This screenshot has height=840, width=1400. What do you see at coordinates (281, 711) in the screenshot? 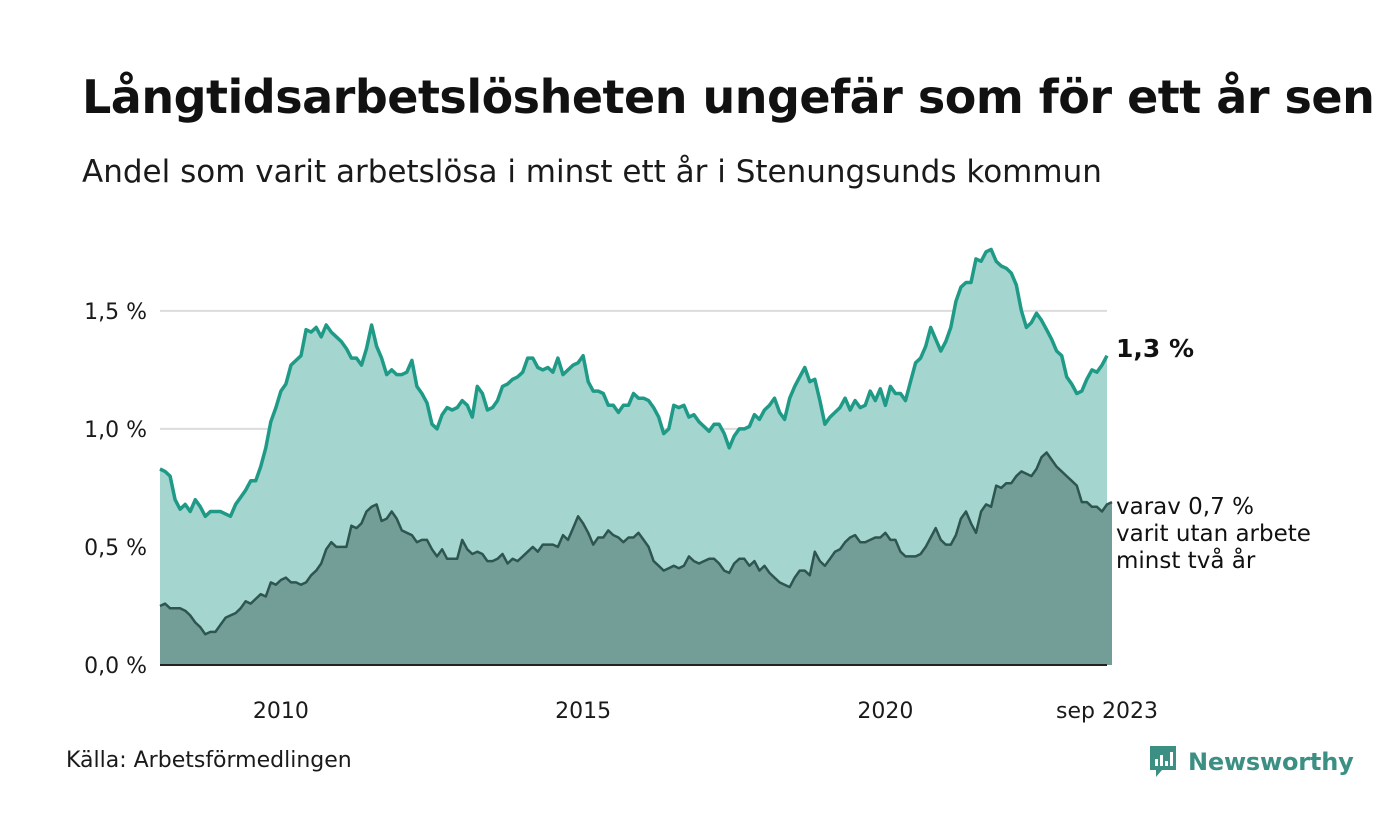
I see `x-tick-label: 2010` at bounding box center [281, 711].